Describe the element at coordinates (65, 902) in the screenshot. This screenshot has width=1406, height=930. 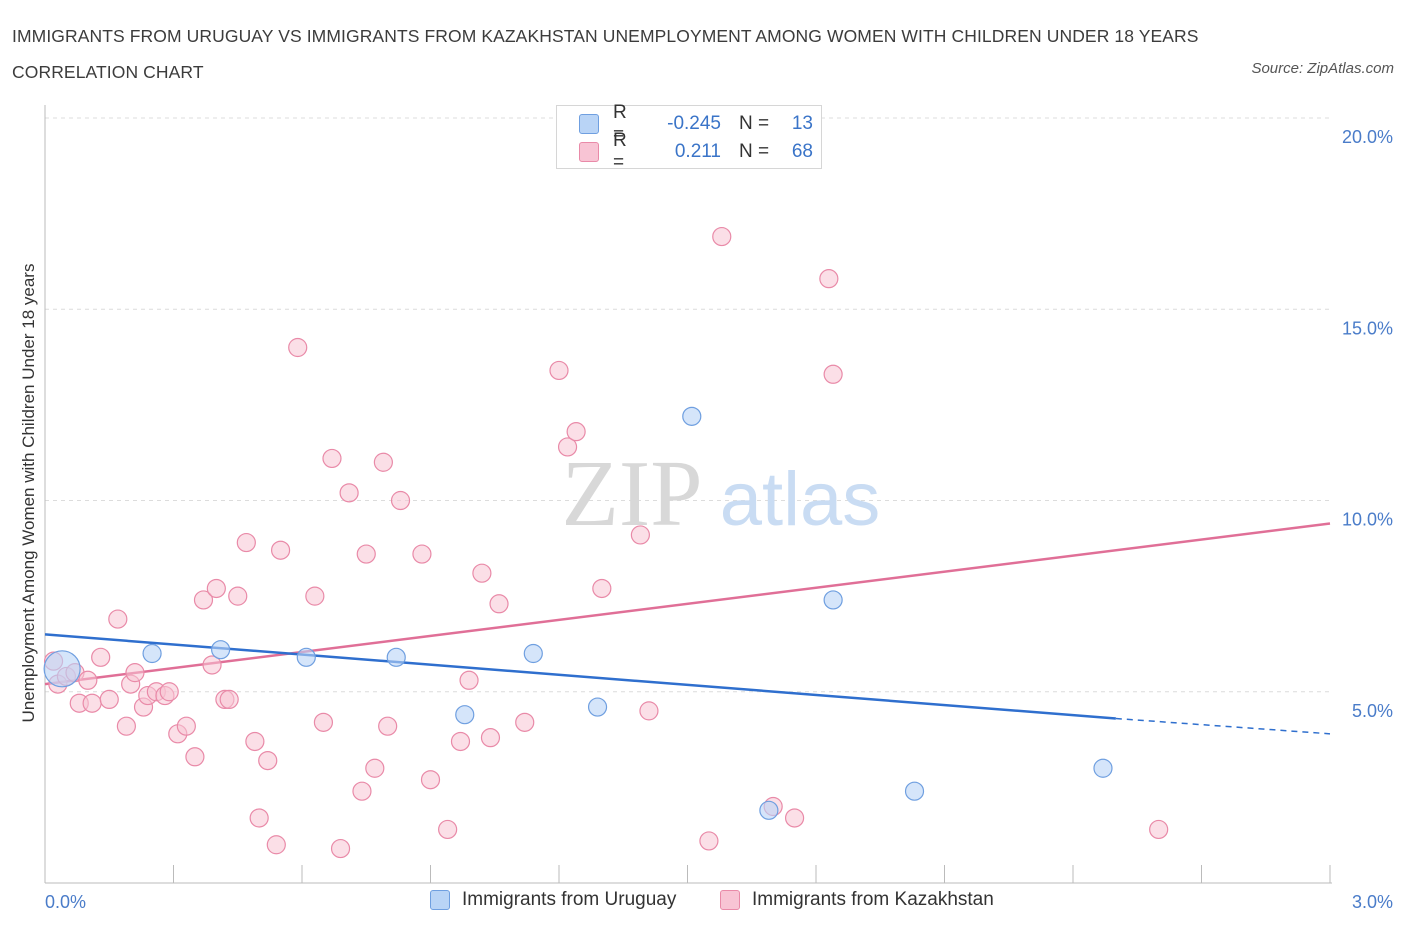
I see `x-tick-label: 0.0%` at that location.